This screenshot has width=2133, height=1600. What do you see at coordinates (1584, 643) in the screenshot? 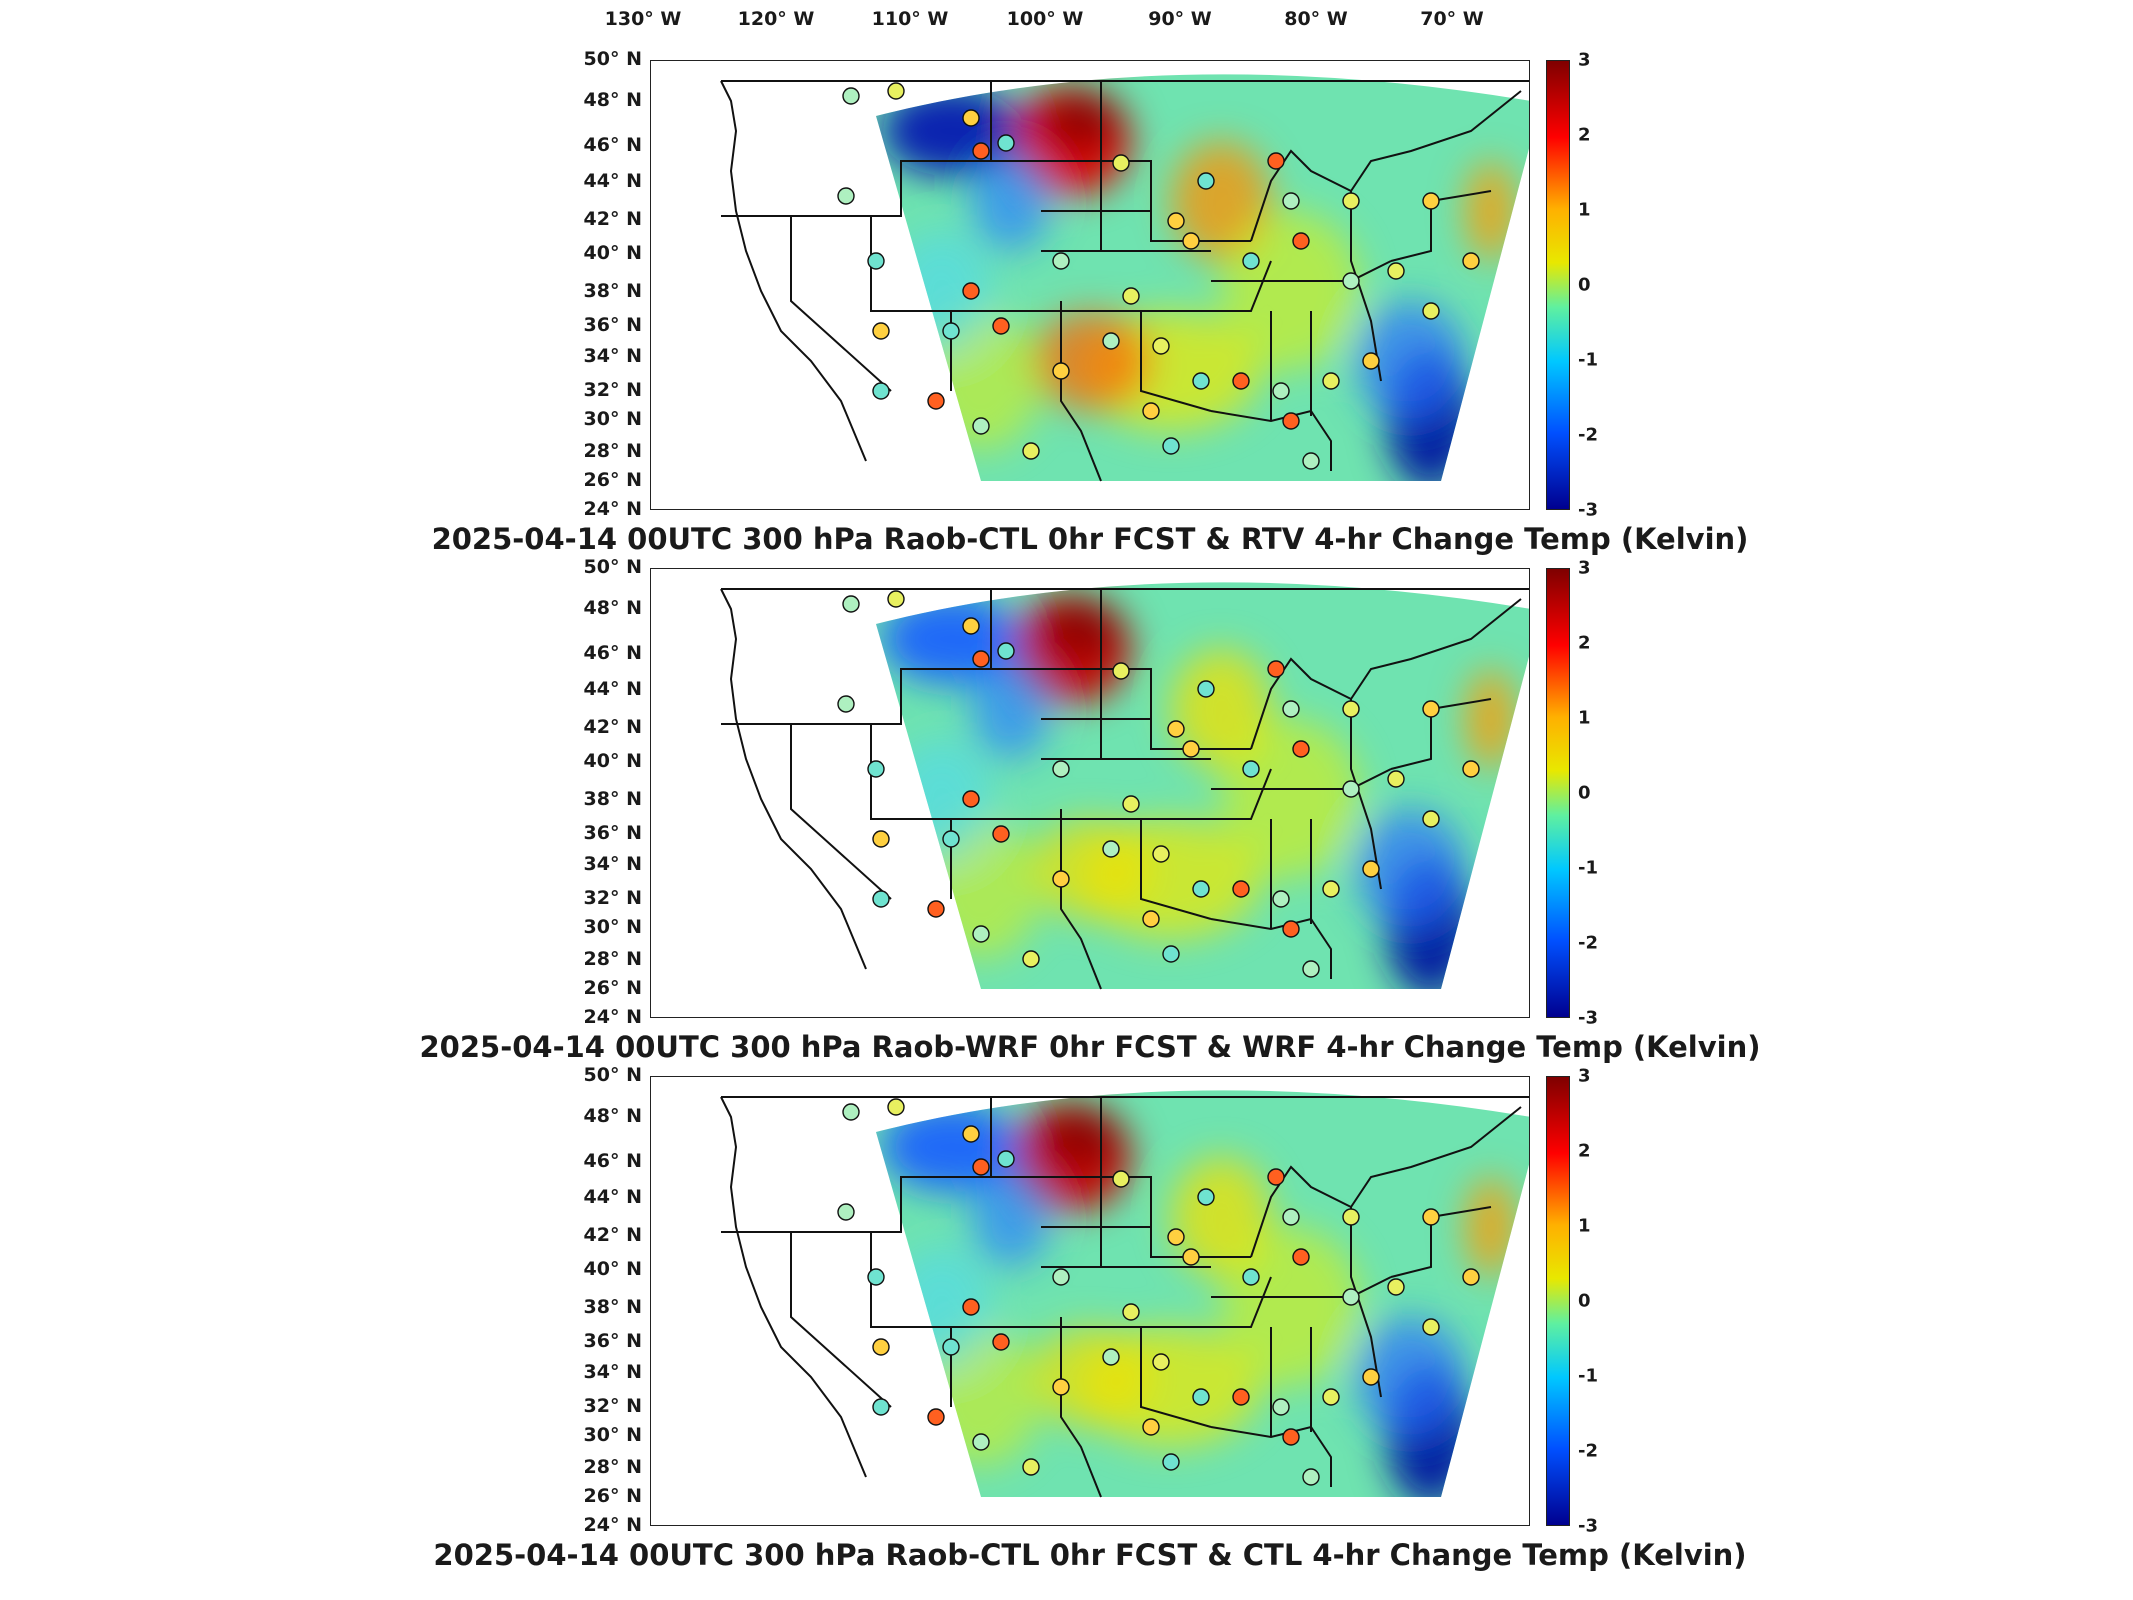
I see `colorbar-tick: 2` at bounding box center [1584, 643].